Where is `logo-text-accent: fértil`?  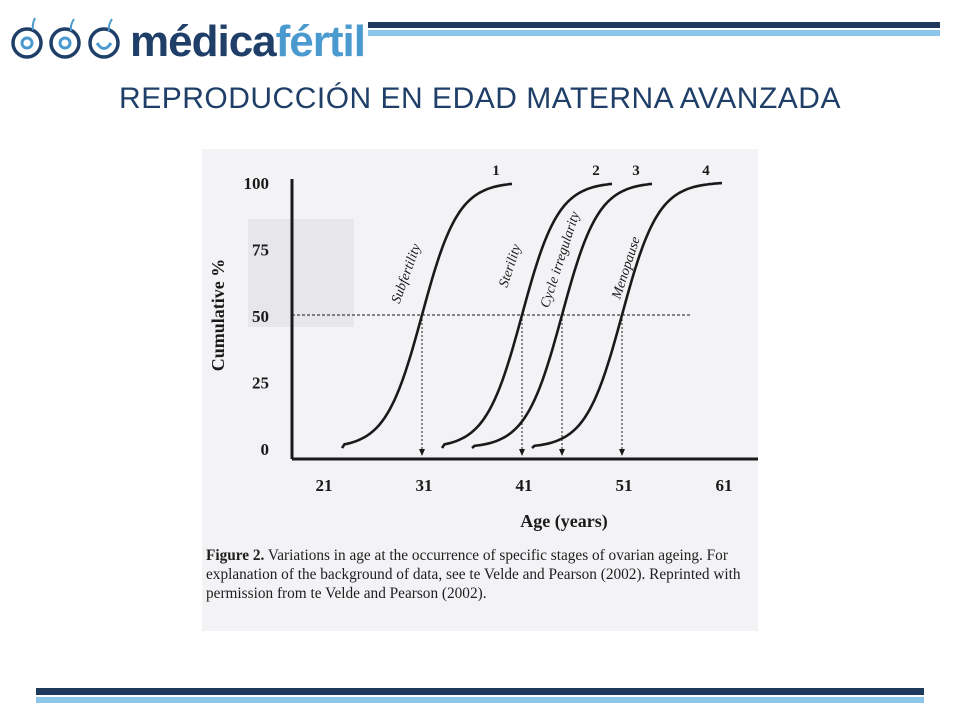
logo-text-accent: fértil is located at coordinates (320, 41).